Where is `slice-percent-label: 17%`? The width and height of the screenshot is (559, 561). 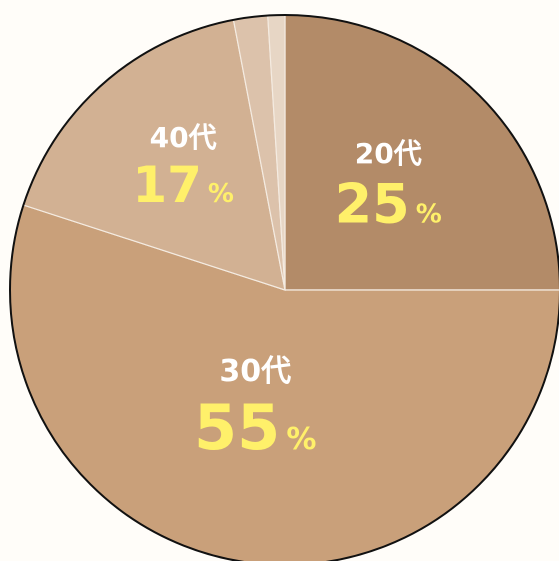
slice-percent-label: 17% is located at coordinates (183, 185).